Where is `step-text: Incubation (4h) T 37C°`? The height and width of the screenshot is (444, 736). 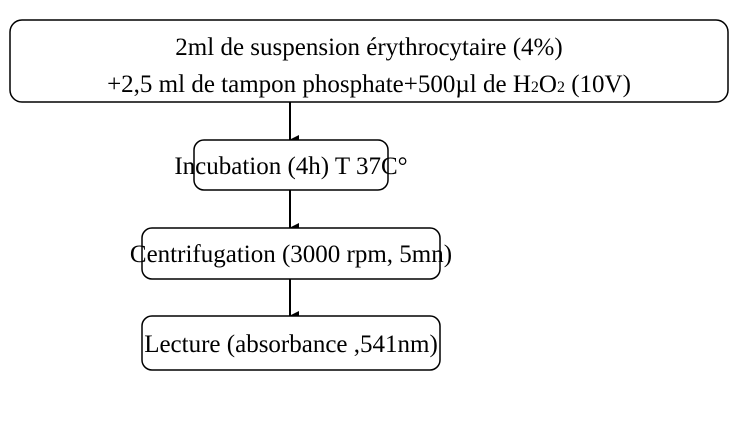
step-text: Incubation (4h) T 37C° is located at coordinates (290, 166).